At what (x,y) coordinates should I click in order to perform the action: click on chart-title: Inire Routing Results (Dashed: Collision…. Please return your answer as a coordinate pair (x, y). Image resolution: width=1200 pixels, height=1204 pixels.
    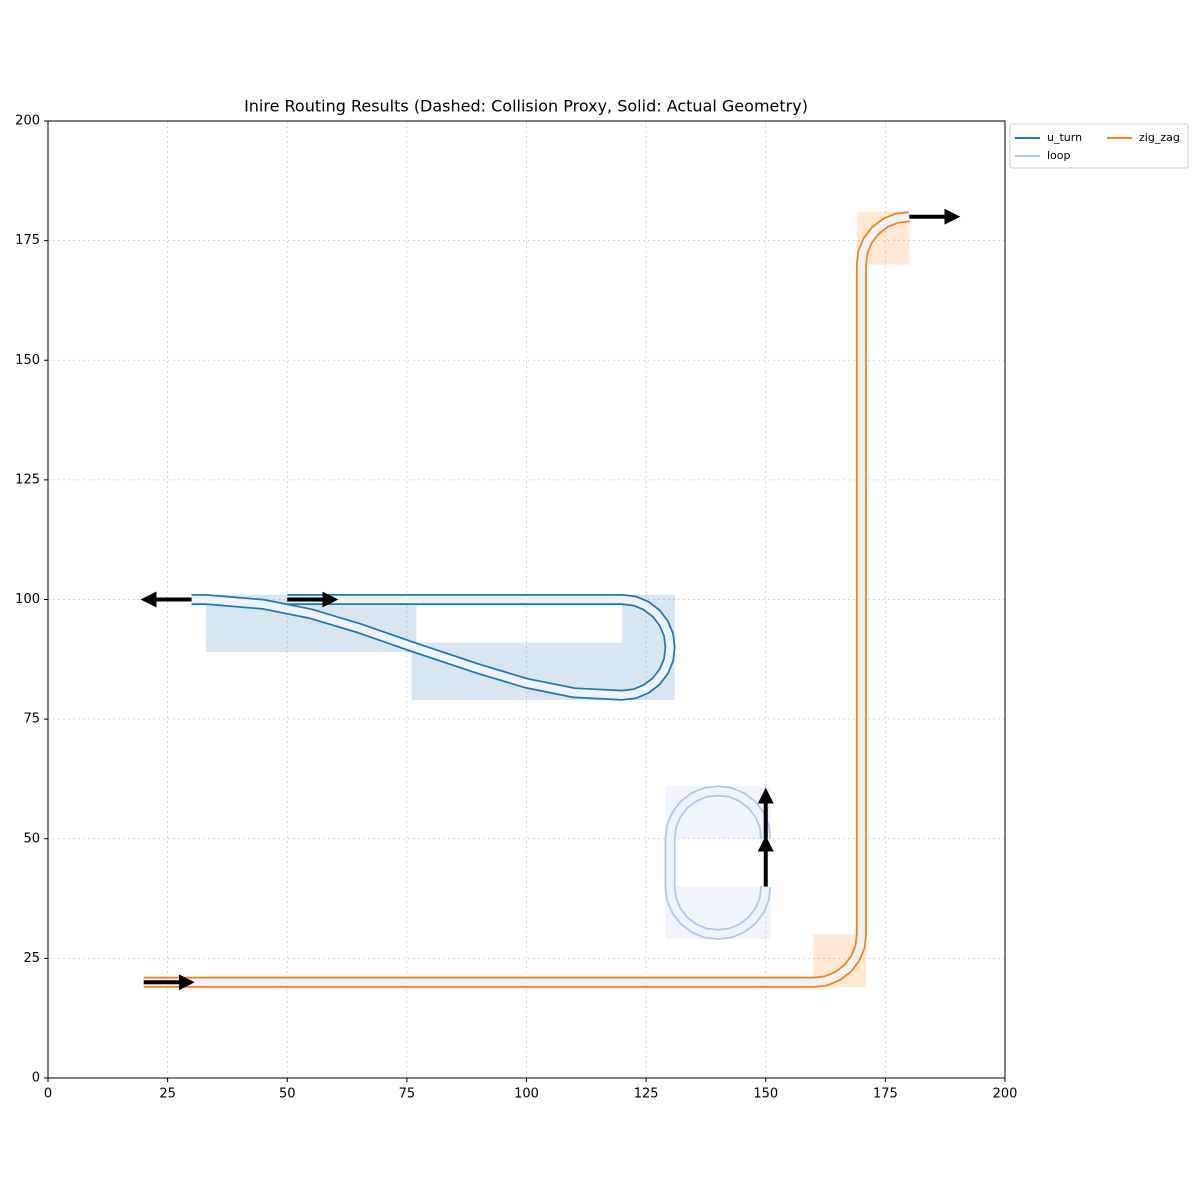
    Looking at the image, I should click on (526, 106).